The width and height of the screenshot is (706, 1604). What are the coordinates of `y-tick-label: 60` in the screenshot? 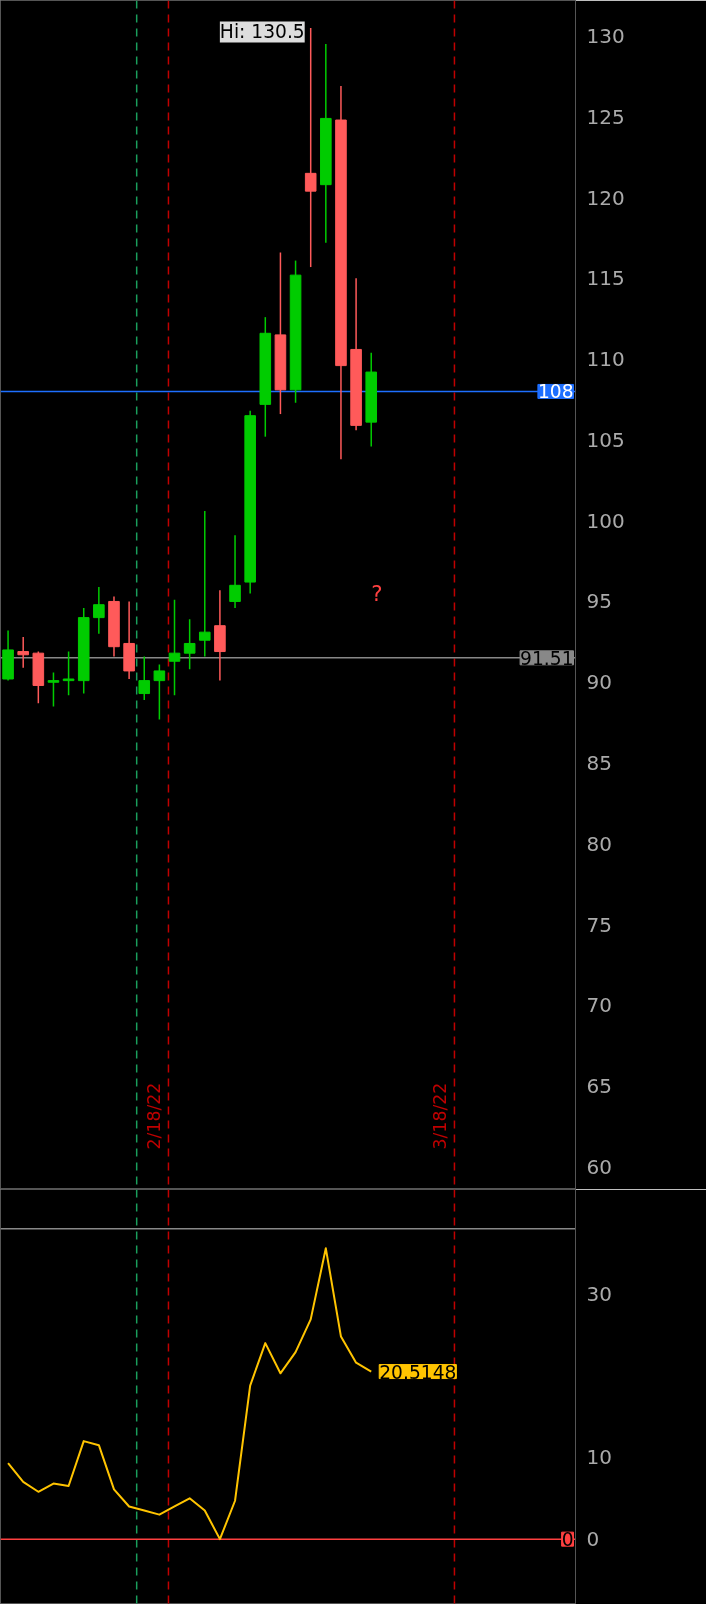 It's located at (599, 1166).